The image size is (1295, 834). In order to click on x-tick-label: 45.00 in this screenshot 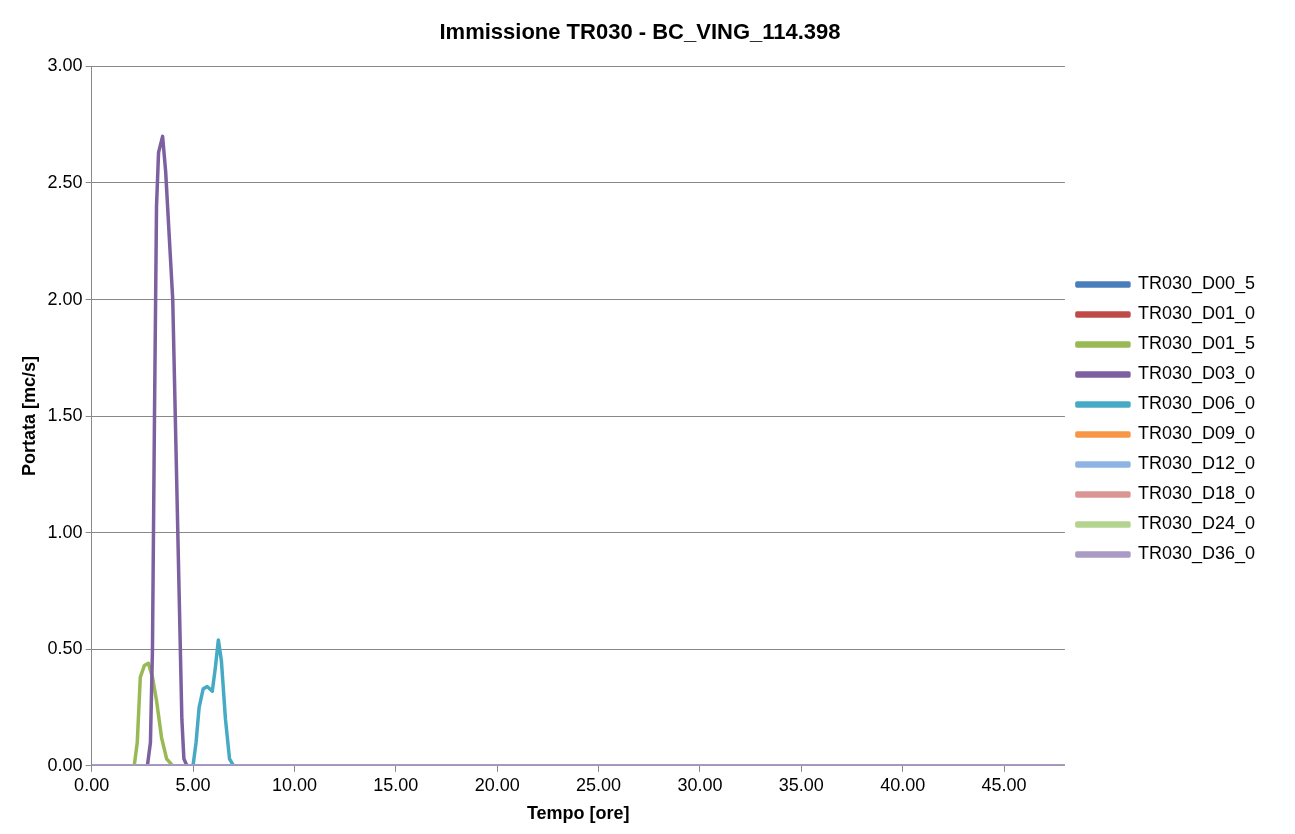, I will do `click(1004, 784)`.